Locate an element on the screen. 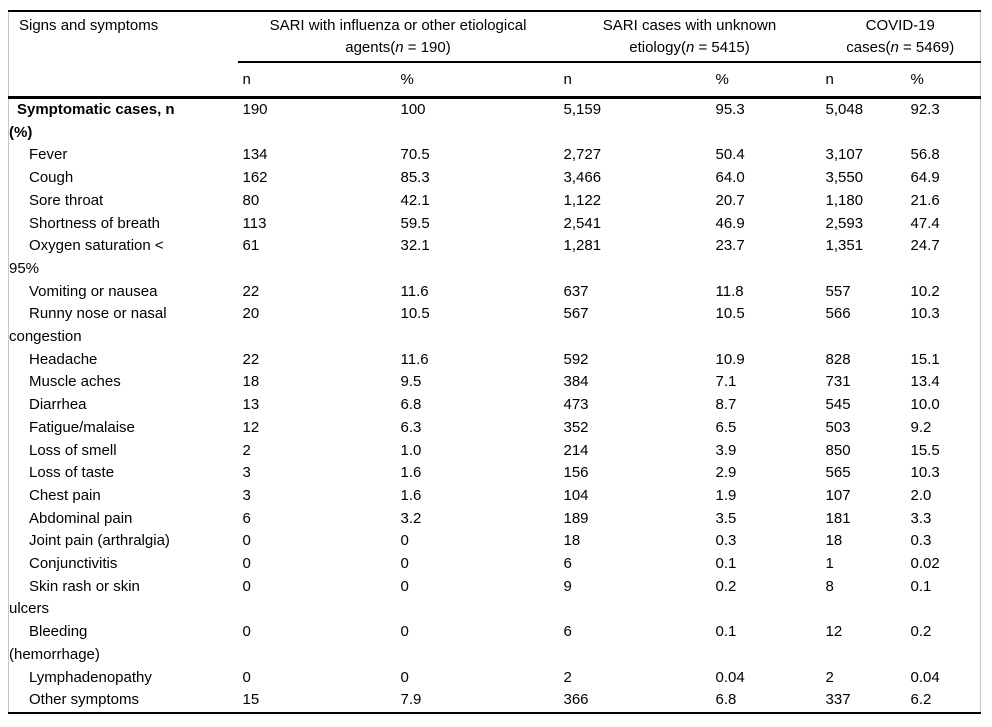  value-cell: 107 is located at coordinates (838, 495).